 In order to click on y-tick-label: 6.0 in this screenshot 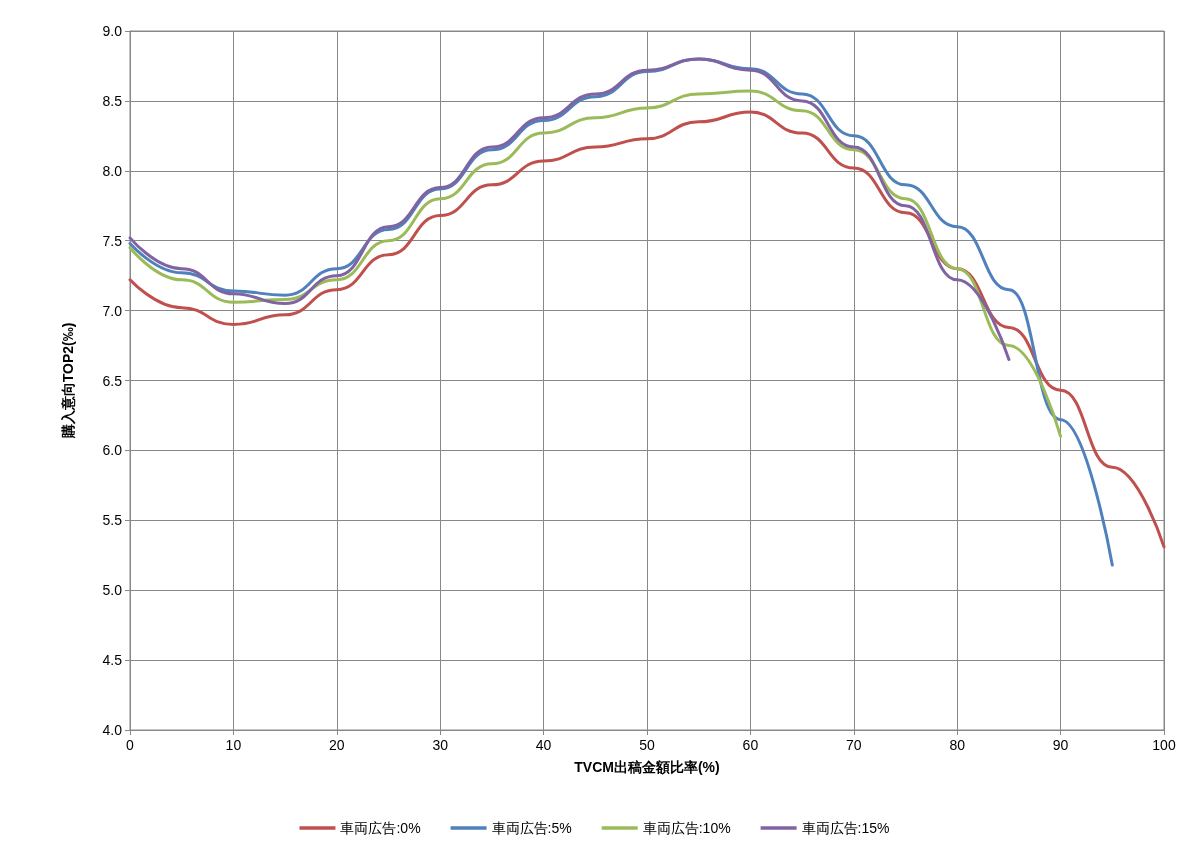, I will do `click(112, 450)`.